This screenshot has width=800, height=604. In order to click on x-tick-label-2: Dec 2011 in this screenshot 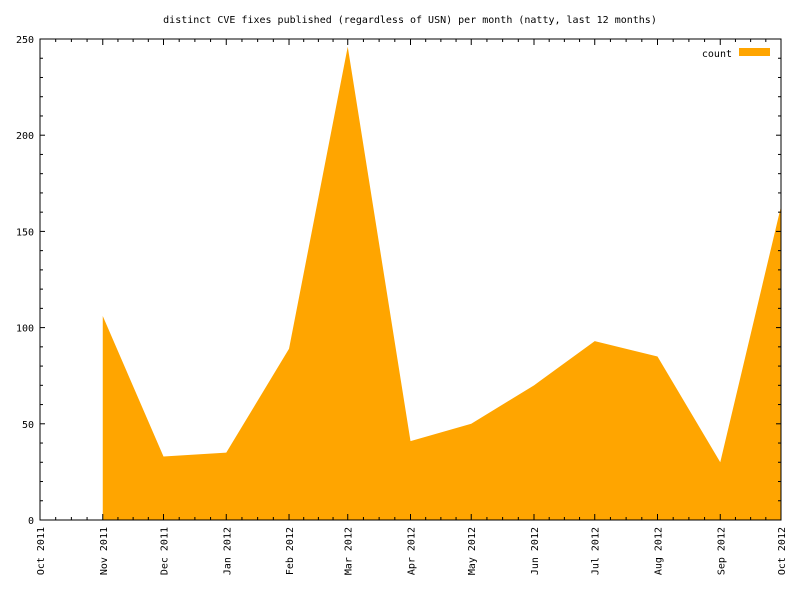, I will do `click(165, 551)`.